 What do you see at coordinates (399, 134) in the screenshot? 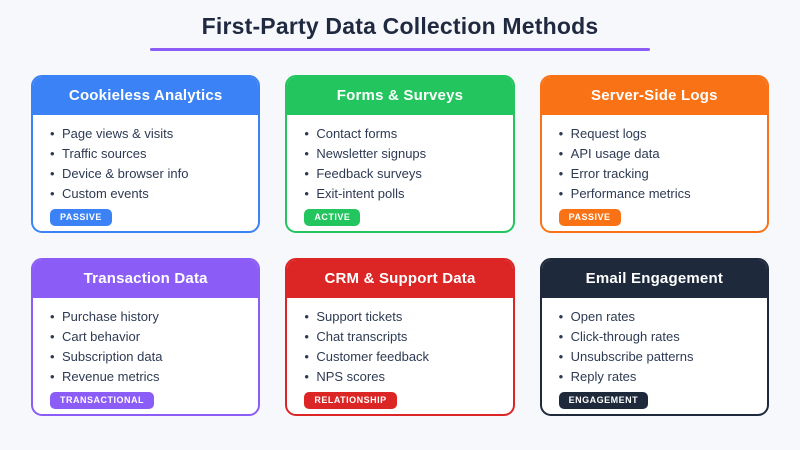
I see `list-item: Contact forms` at bounding box center [399, 134].